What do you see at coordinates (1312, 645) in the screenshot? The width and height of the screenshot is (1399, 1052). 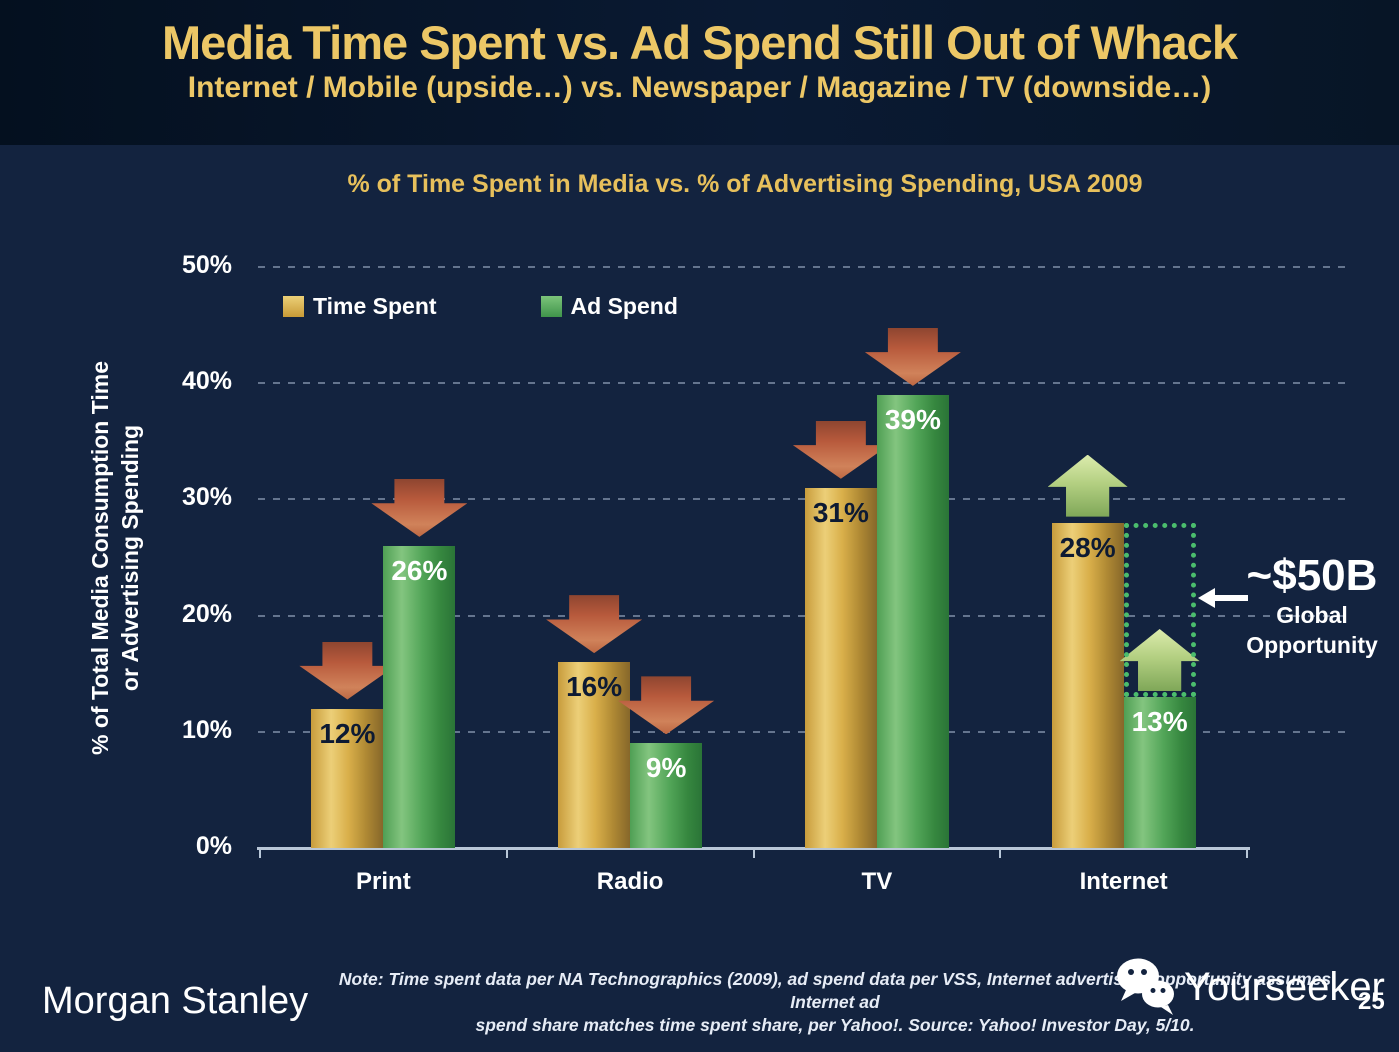 I see `opportunity-line2: Opportunity` at bounding box center [1312, 645].